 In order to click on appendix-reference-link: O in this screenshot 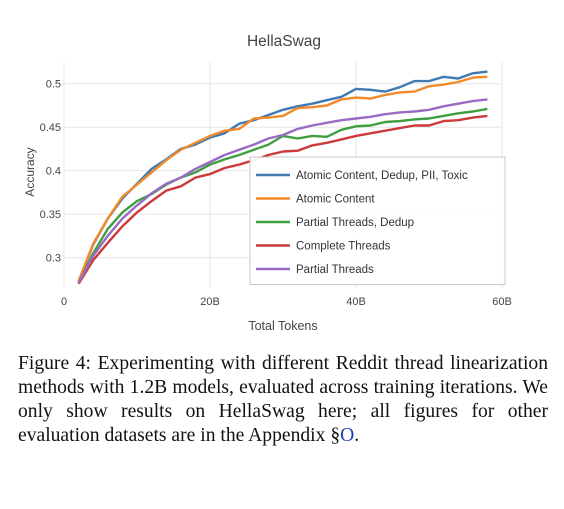, I will do `click(347, 435)`.